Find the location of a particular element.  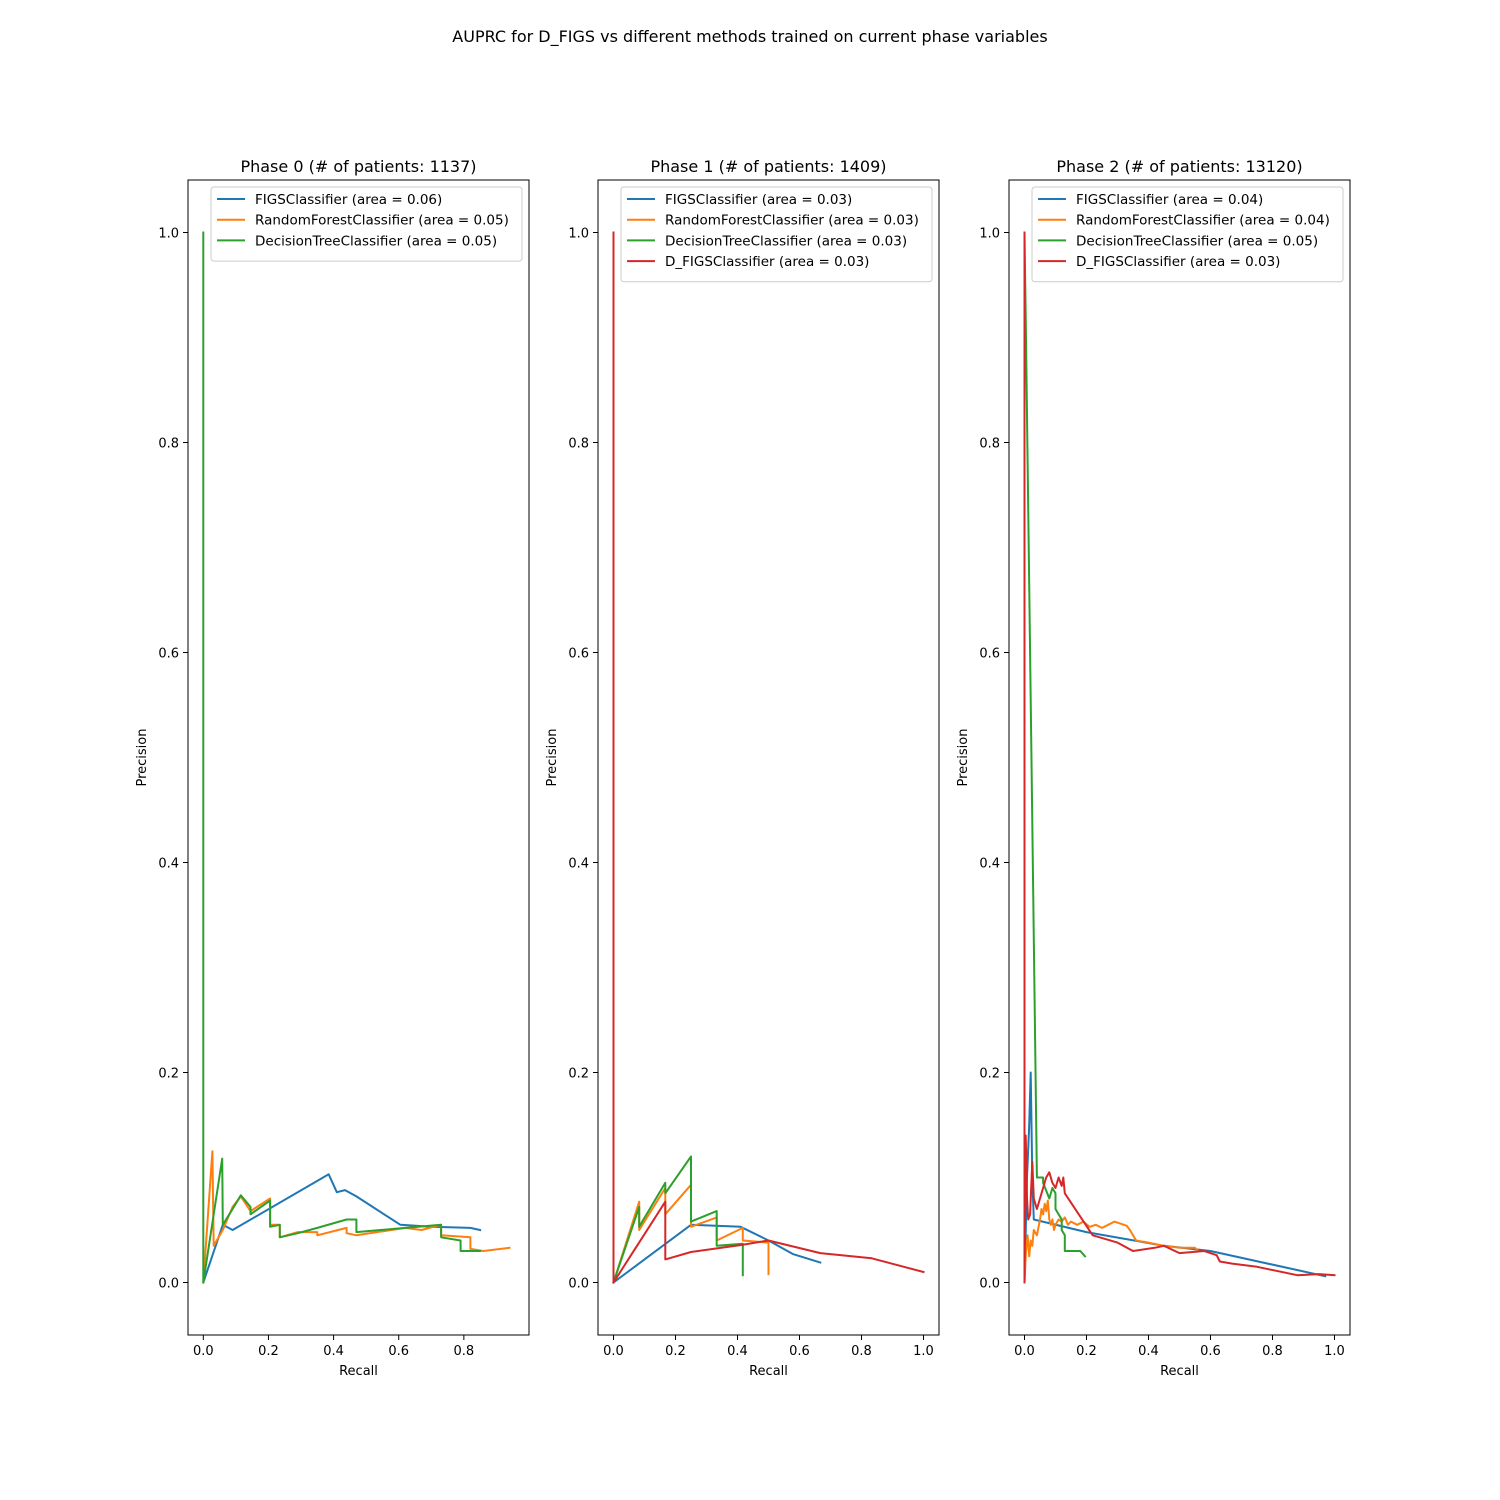

legend-entry-FIGSClassifier: FIGSClassifier (area = 0.06) is located at coordinates (348, 200).